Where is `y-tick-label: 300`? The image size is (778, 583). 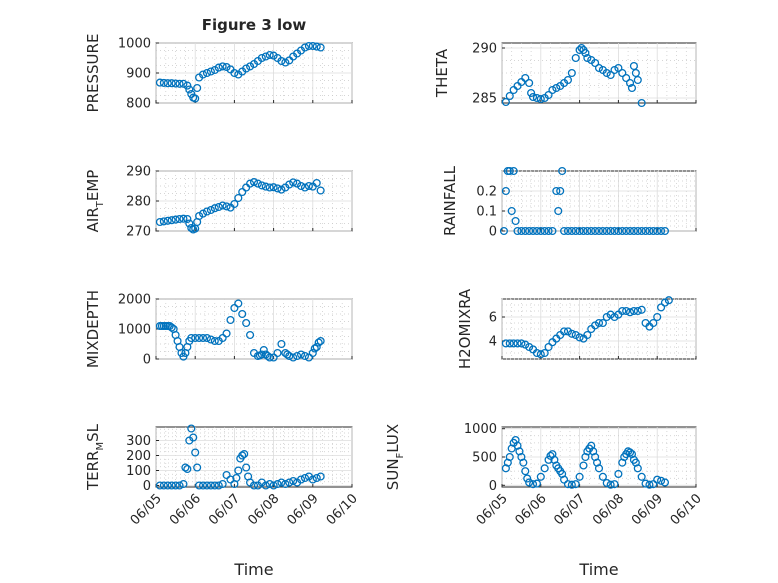
y-tick-label: 300 is located at coordinates (138, 441).